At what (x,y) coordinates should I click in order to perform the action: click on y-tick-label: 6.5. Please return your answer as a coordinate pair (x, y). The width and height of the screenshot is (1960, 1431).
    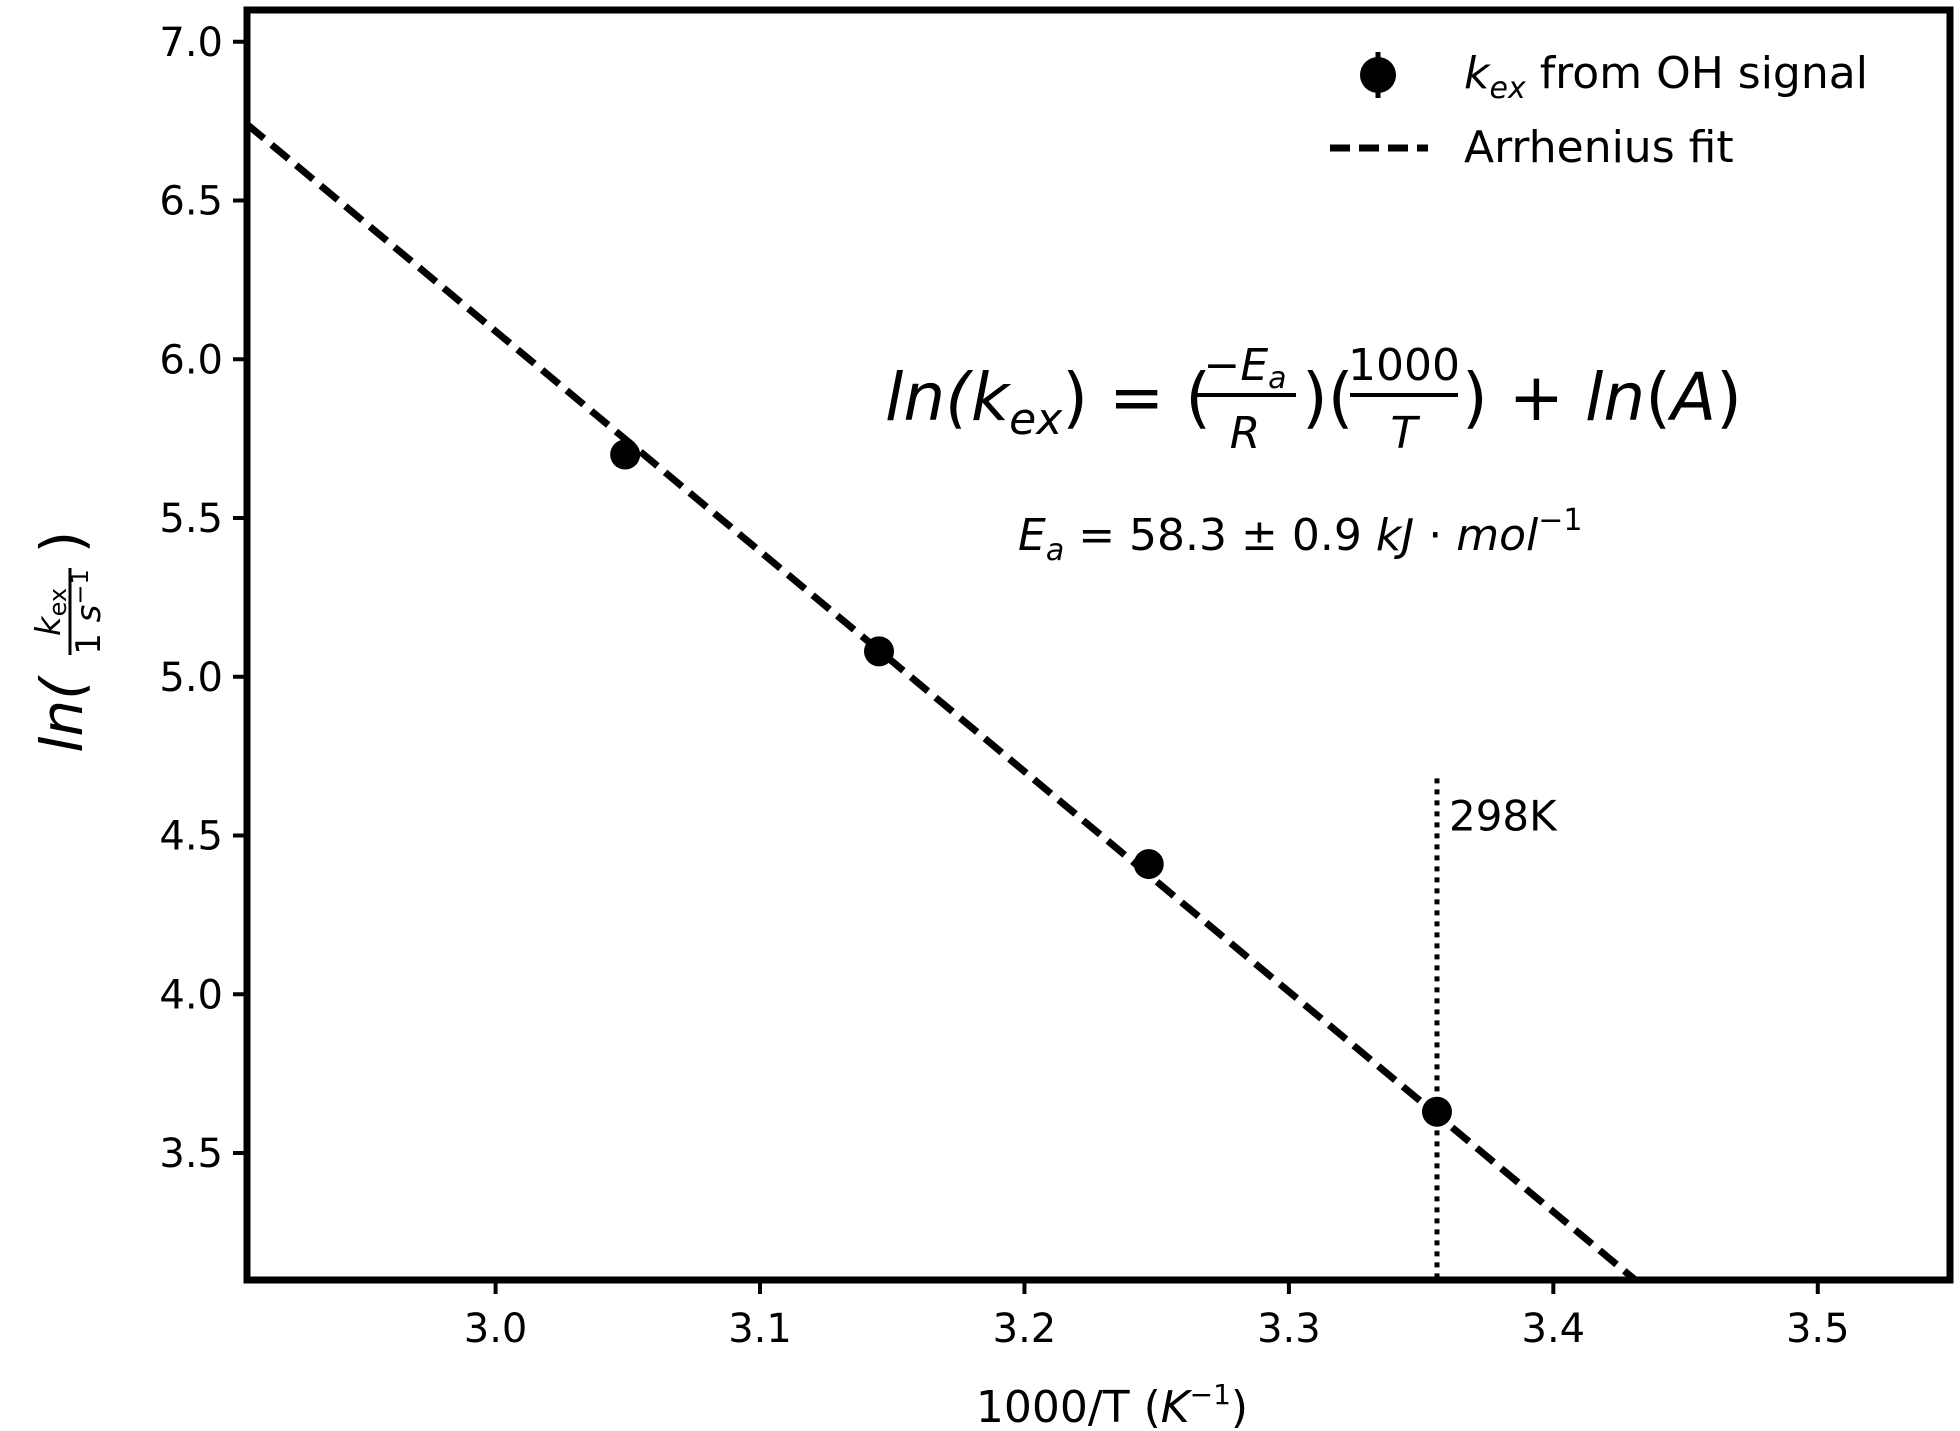
    Looking at the image, I should click on (191, 202).